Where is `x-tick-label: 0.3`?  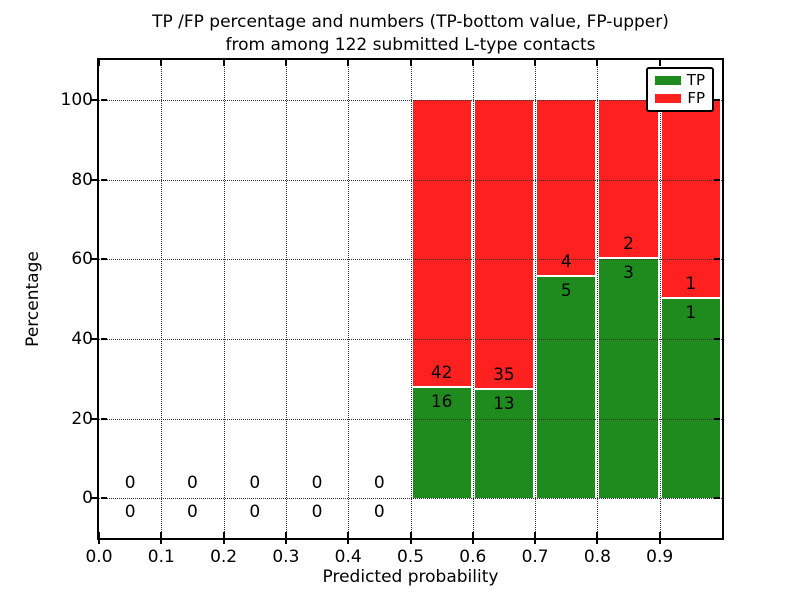 x-tick-label: 0.3 is located at coordinates (286, 557).